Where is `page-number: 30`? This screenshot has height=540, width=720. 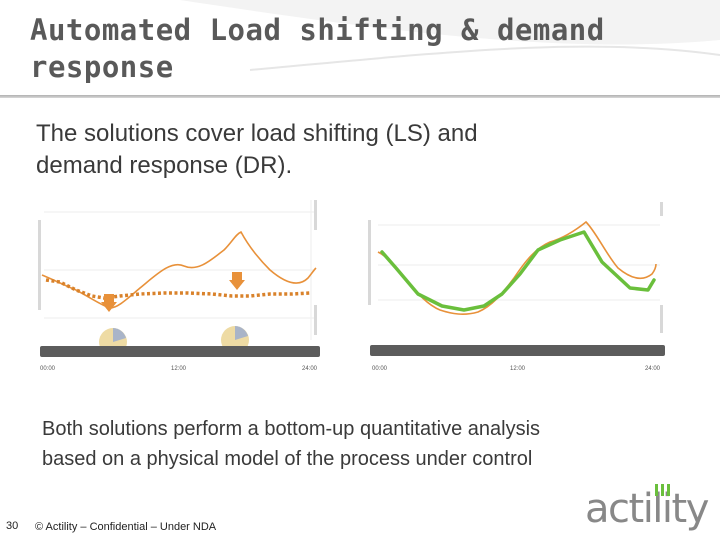 page-number: 30 is located at coordinates (12, 526).